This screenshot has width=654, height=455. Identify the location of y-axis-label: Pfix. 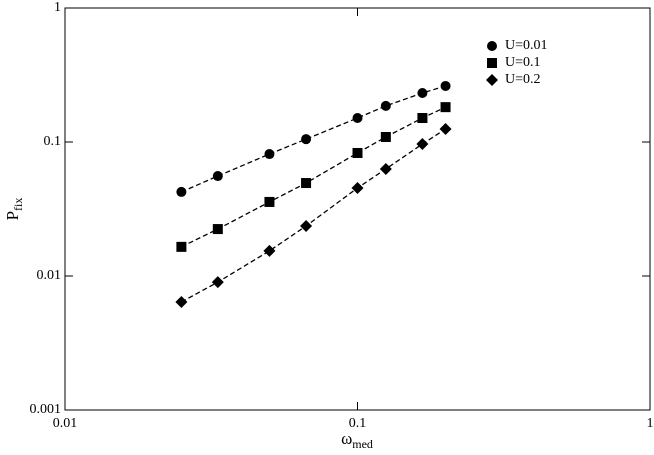
(14, 209).